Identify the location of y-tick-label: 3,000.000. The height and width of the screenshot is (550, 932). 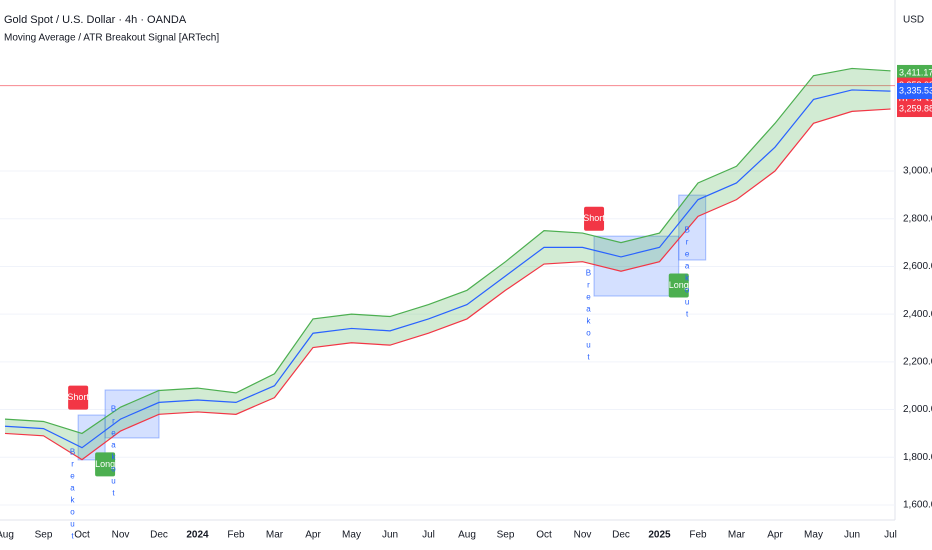
(917, 171).